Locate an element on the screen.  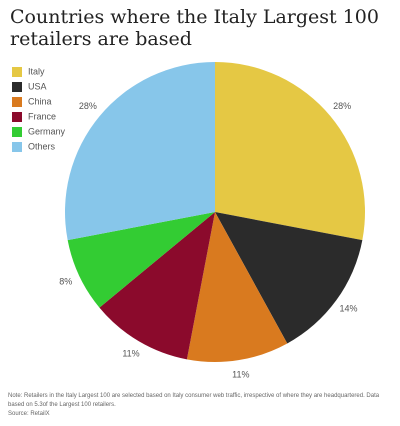
legend-label: Germany is located at coordinates (47, 131).